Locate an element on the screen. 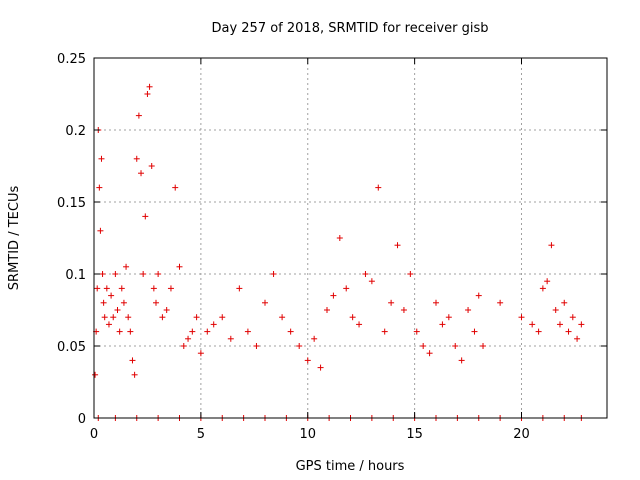 The height and width of the screenshot is (480, 640). y-tick-label: 0.15 is located at coordinates (71, 203).